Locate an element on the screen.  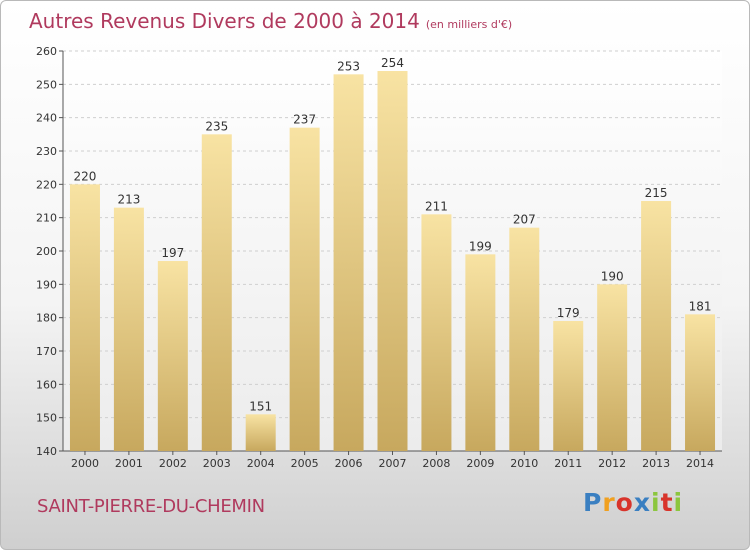
logo-letter: x is located at coordinates (642, 502).